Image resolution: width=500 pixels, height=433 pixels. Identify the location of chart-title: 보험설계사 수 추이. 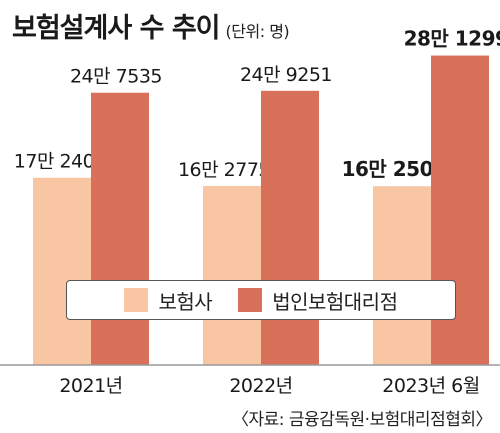
(116, 28).